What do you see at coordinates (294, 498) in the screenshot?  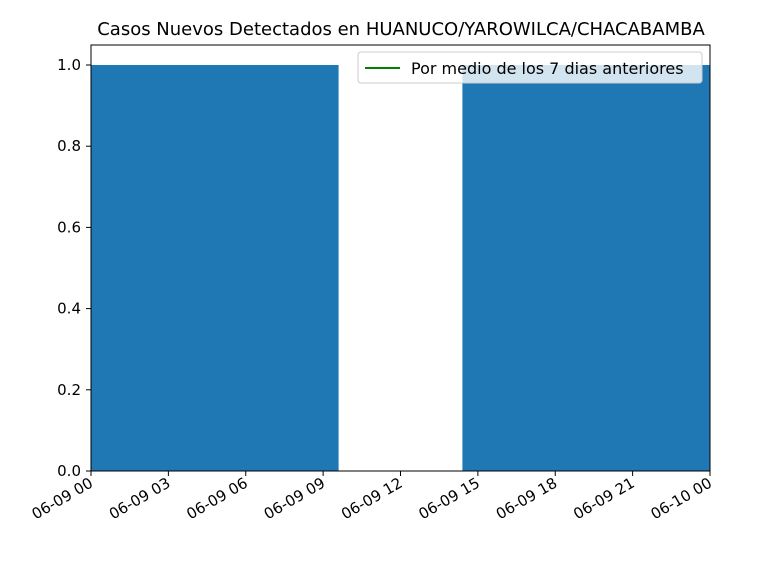 I see `x-tick-label: 06-09 09` at bounding box center [294, 498].